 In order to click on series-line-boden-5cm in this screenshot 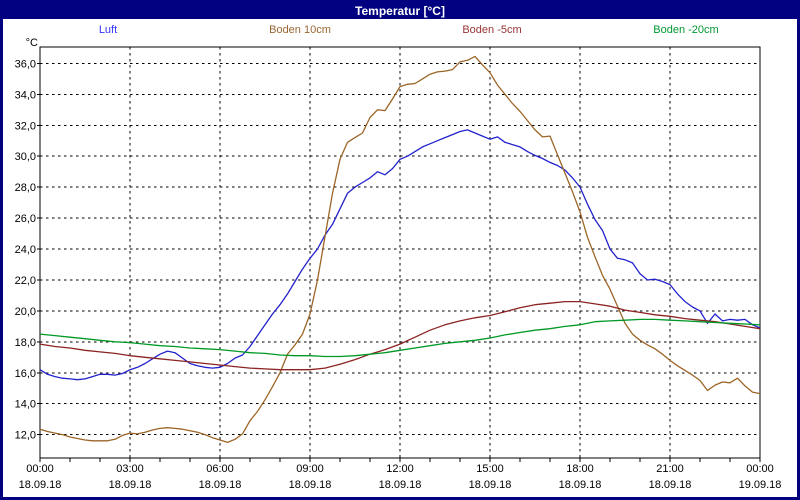, I will do `click(400, 335)`.